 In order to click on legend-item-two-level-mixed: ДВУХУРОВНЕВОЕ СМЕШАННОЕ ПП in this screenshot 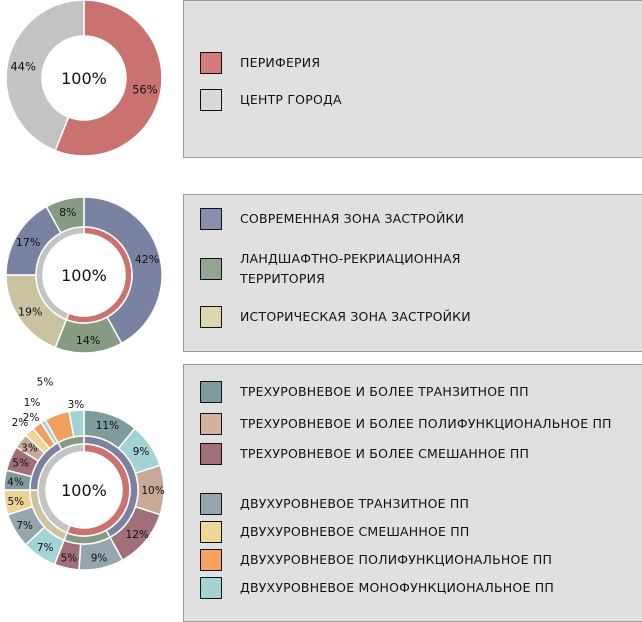, I will do `click(335, 532)`.